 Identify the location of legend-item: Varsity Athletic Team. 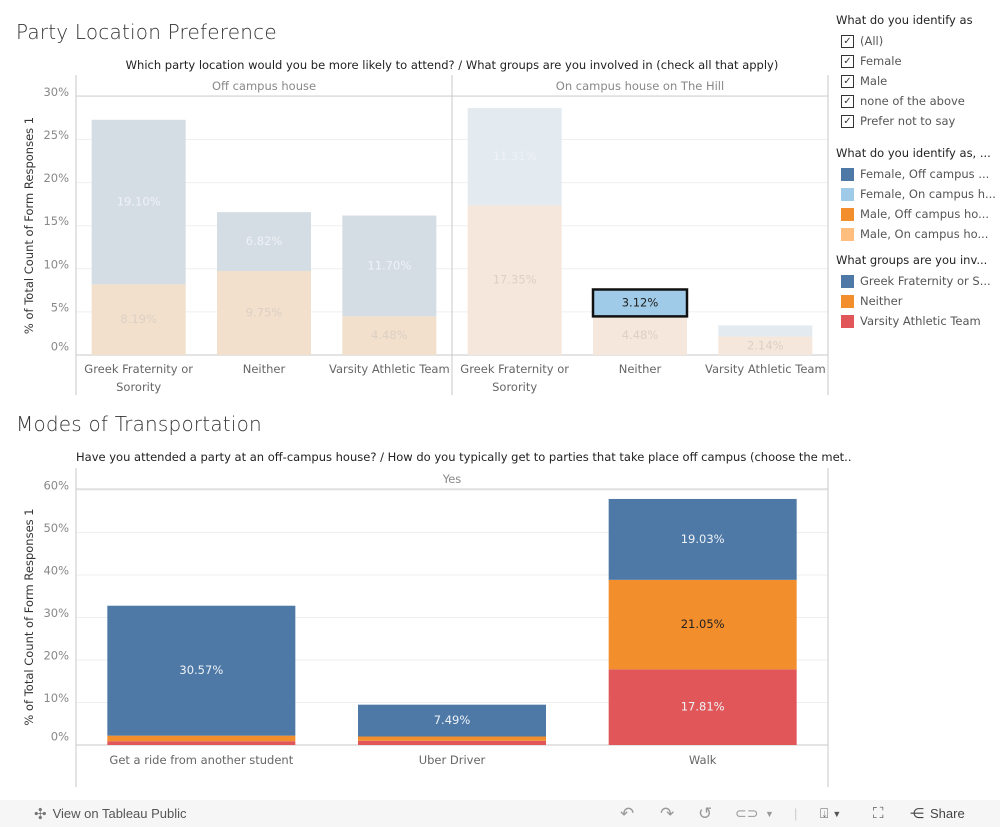
(913, 321).